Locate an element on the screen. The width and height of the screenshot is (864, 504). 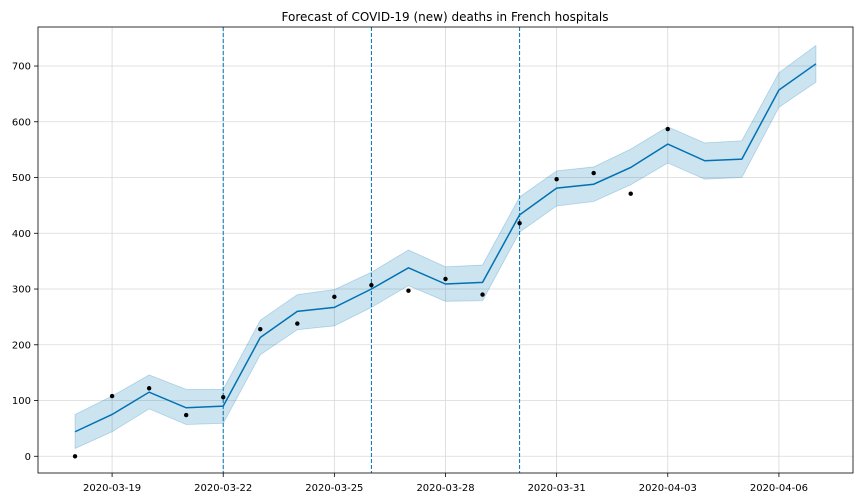
x-tick-label: 2020-03-31 is located at coordinates (557, 488).